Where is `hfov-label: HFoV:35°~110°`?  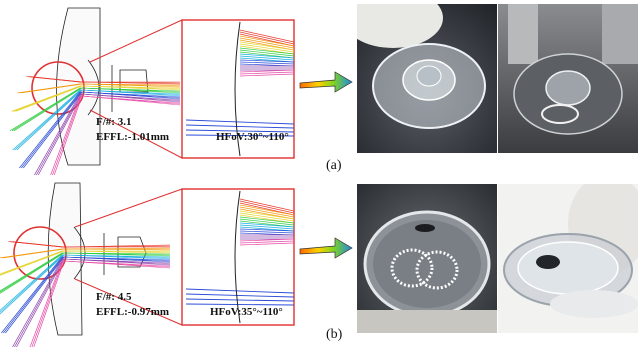
hfov-label: HFoV:35°~110° is located at coordinates (246, 312).